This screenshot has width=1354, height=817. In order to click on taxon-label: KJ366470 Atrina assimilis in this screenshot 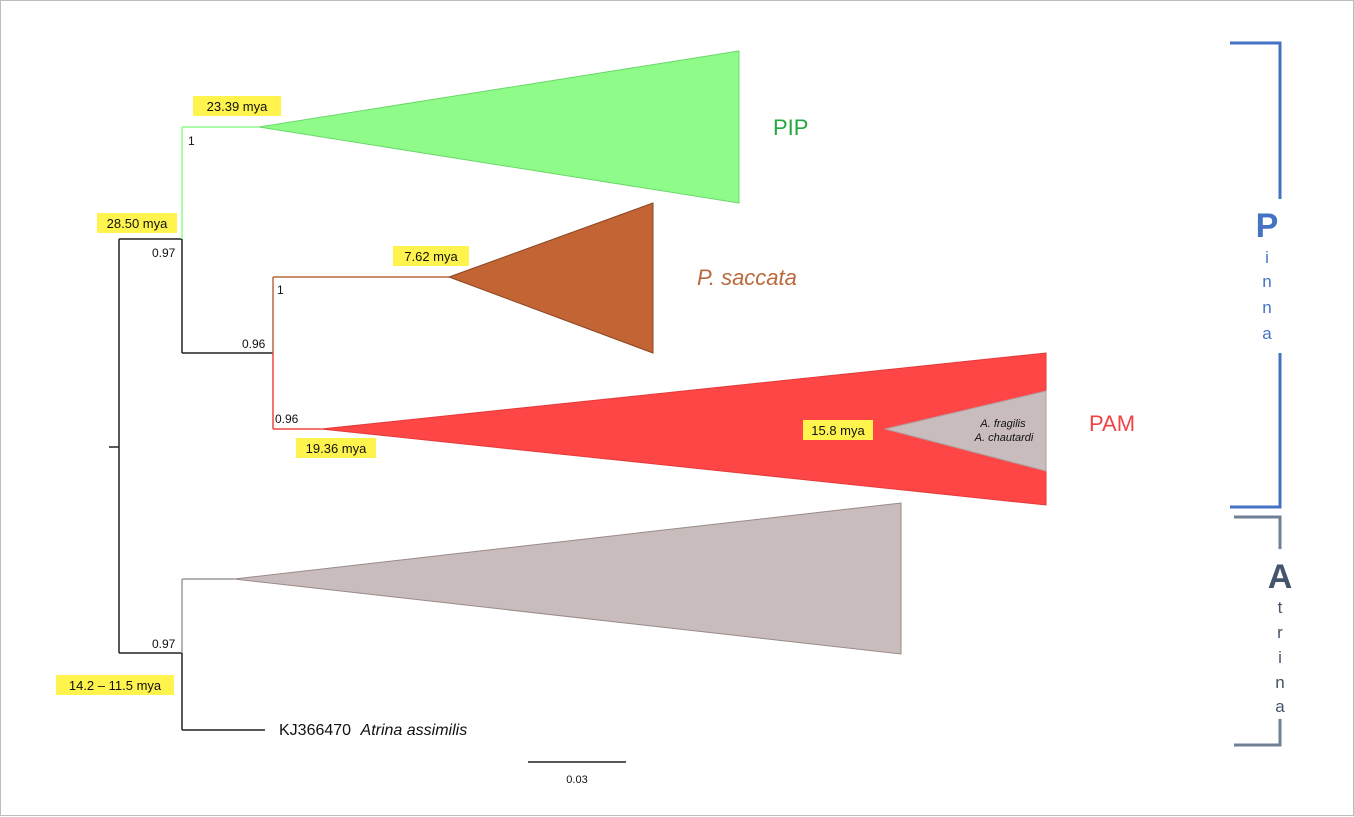, I will do `click(373, 730)`.